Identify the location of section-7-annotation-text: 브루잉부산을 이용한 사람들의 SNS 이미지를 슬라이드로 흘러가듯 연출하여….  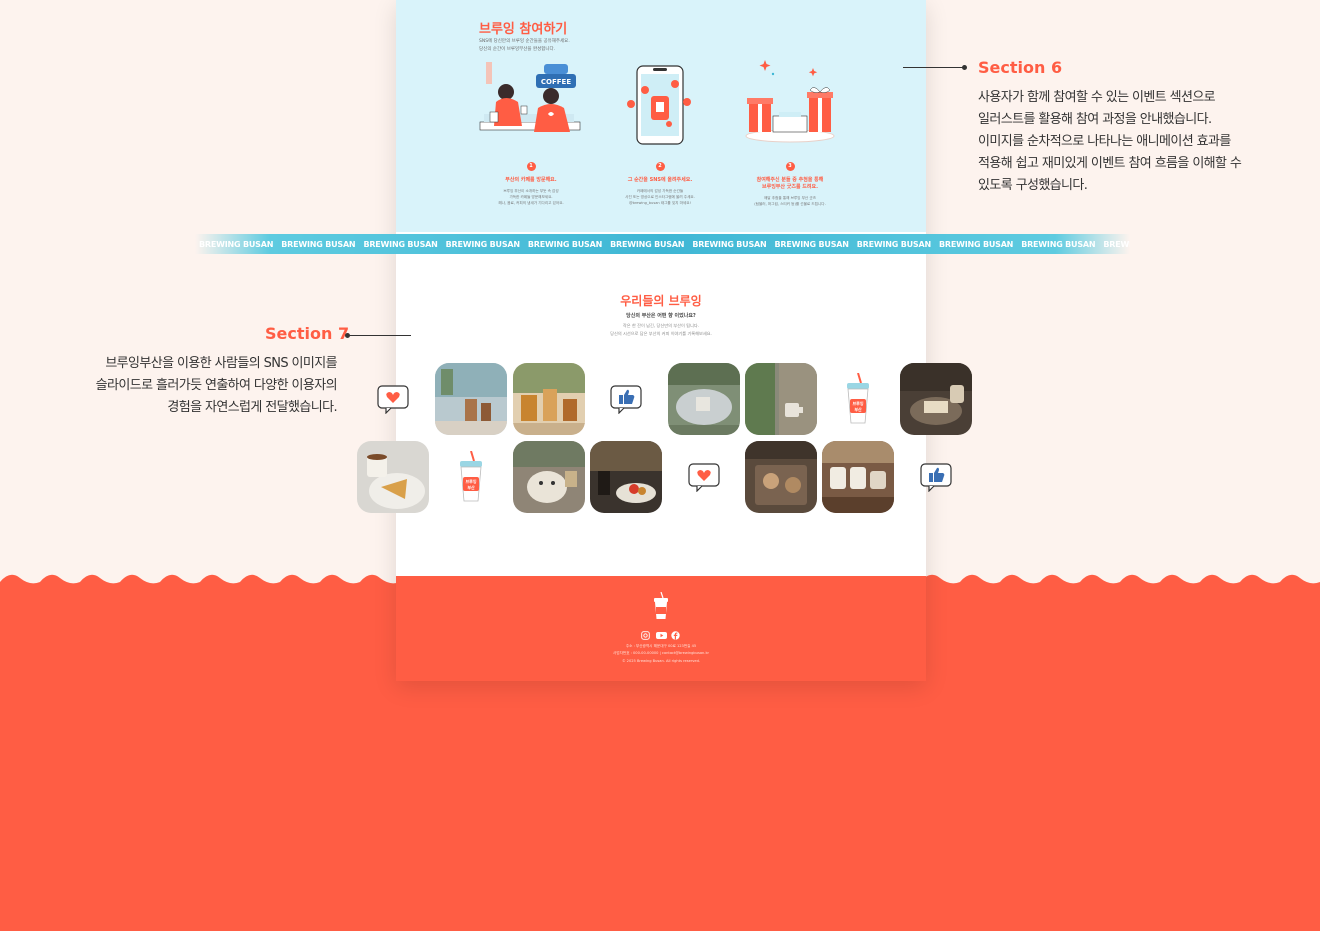
(216, 385).